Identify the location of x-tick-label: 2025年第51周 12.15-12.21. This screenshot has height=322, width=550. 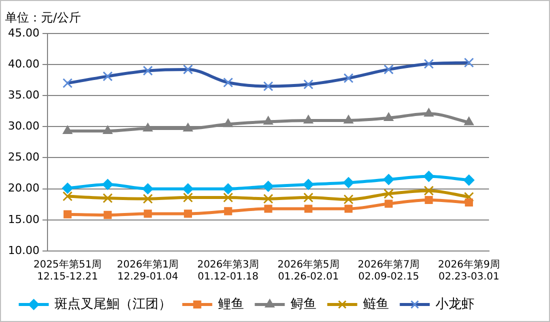
(67, 270).